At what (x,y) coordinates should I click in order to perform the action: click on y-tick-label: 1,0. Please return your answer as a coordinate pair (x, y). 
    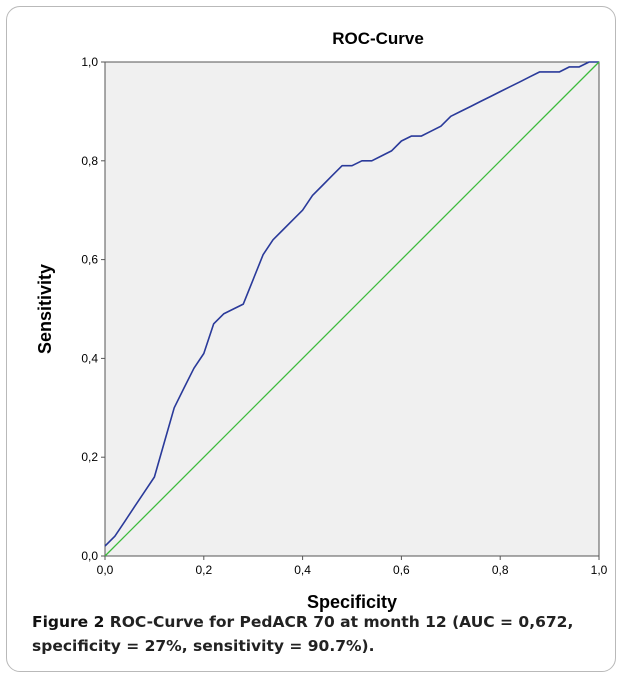
    Looking at the image, I should click on (89, 62).